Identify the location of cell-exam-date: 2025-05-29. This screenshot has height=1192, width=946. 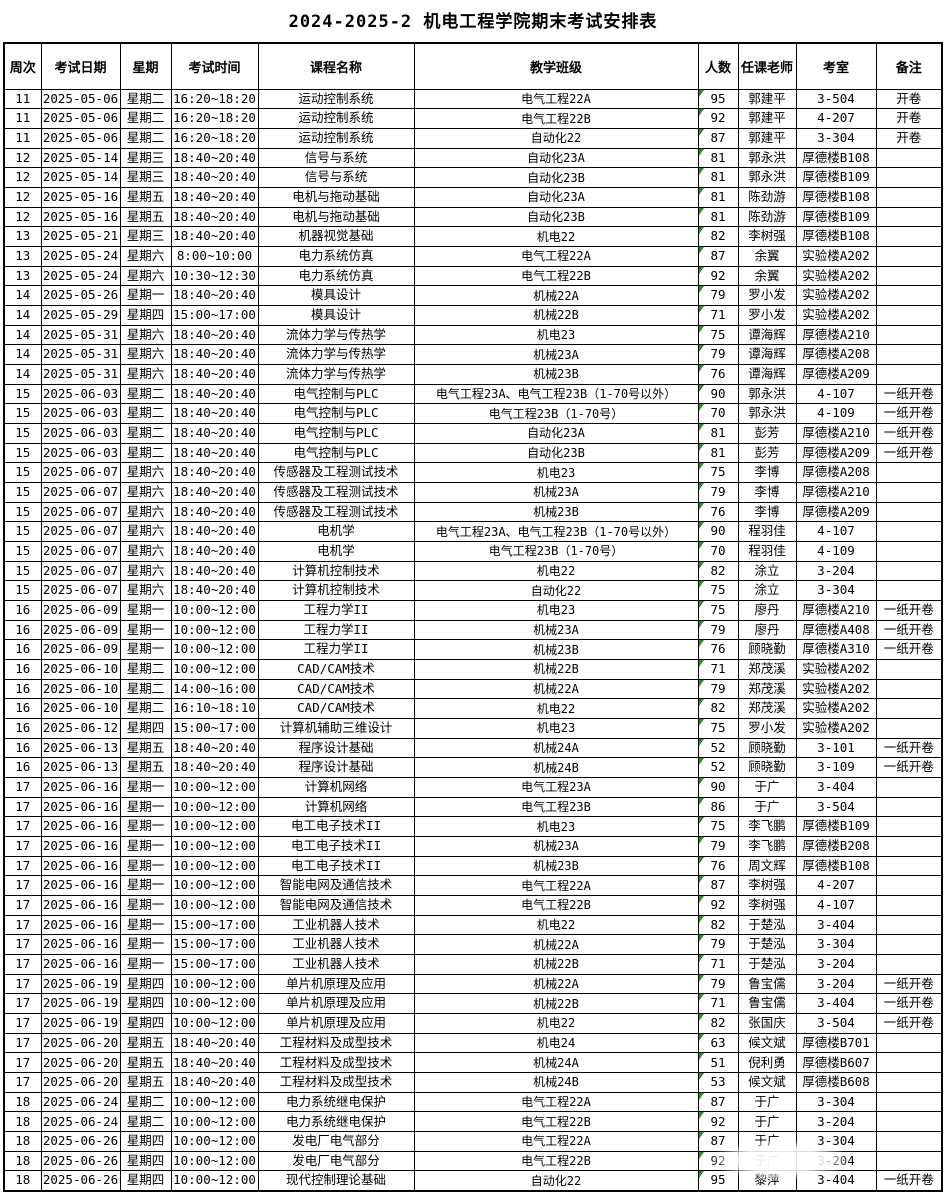
(80, 315).